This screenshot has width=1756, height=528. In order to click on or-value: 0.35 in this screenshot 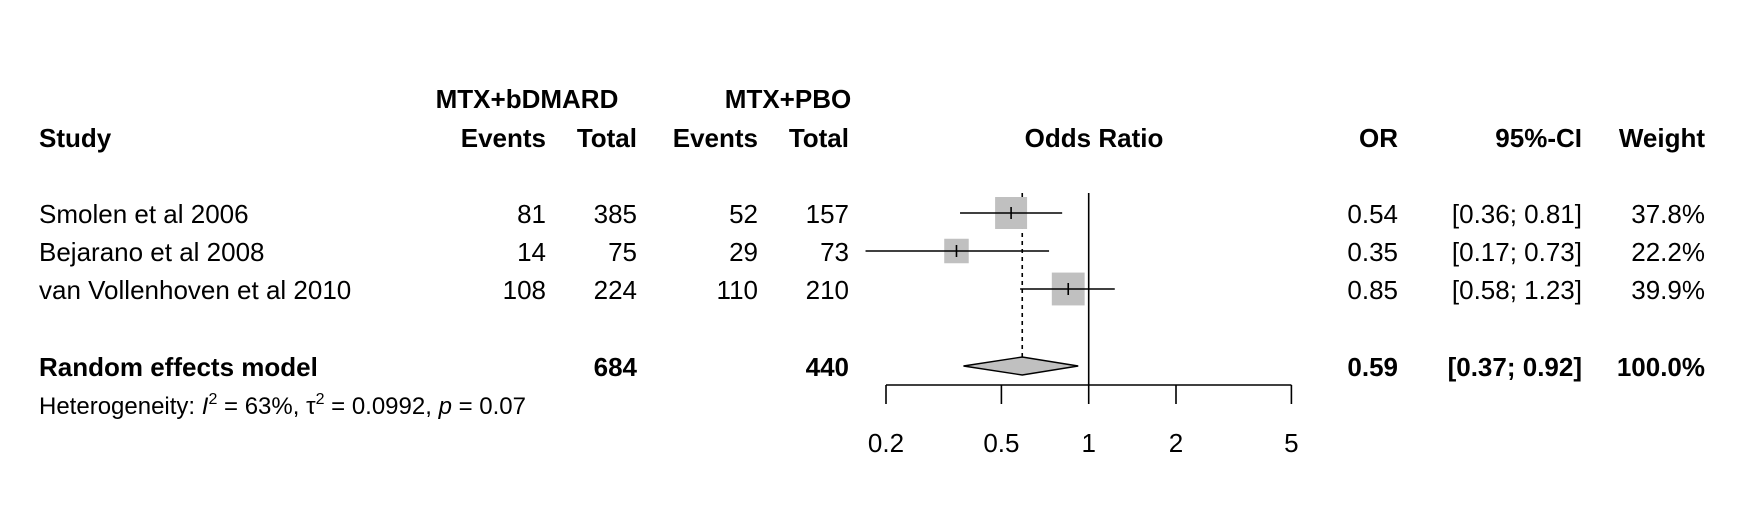, I will do `click(1372, 252)`.